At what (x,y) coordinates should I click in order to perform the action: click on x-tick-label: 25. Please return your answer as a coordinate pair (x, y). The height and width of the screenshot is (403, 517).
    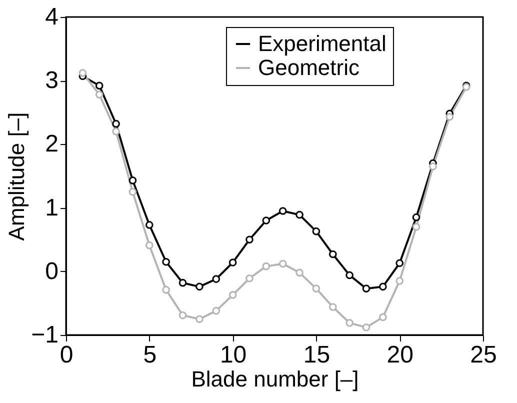
    Looking at the image, I should click on (483, 355).